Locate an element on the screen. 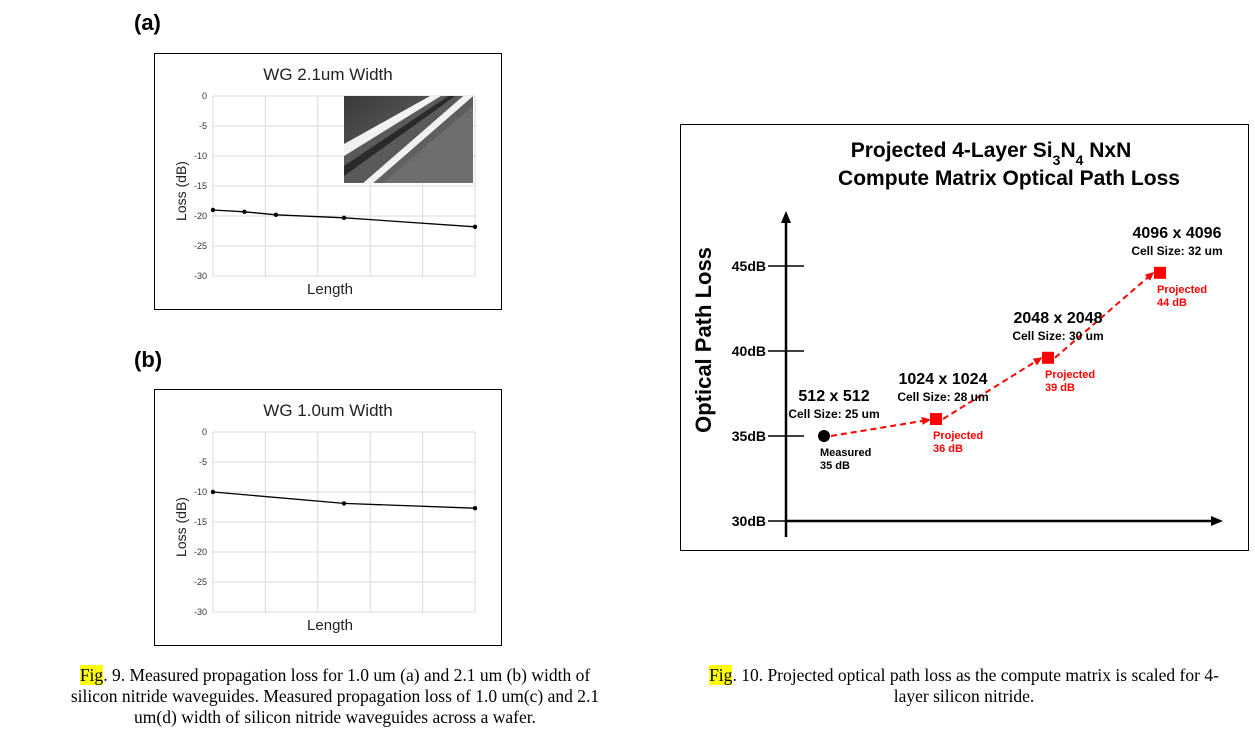  chart-a-inset-content is located at coordinates (408, 139).